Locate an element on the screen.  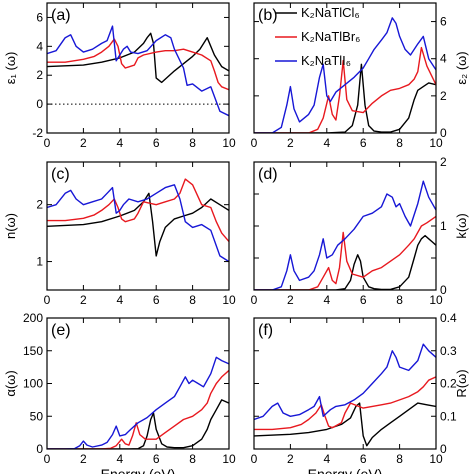
y-axis-label: ε₁ (ω) is located at coordinates (10, 68).